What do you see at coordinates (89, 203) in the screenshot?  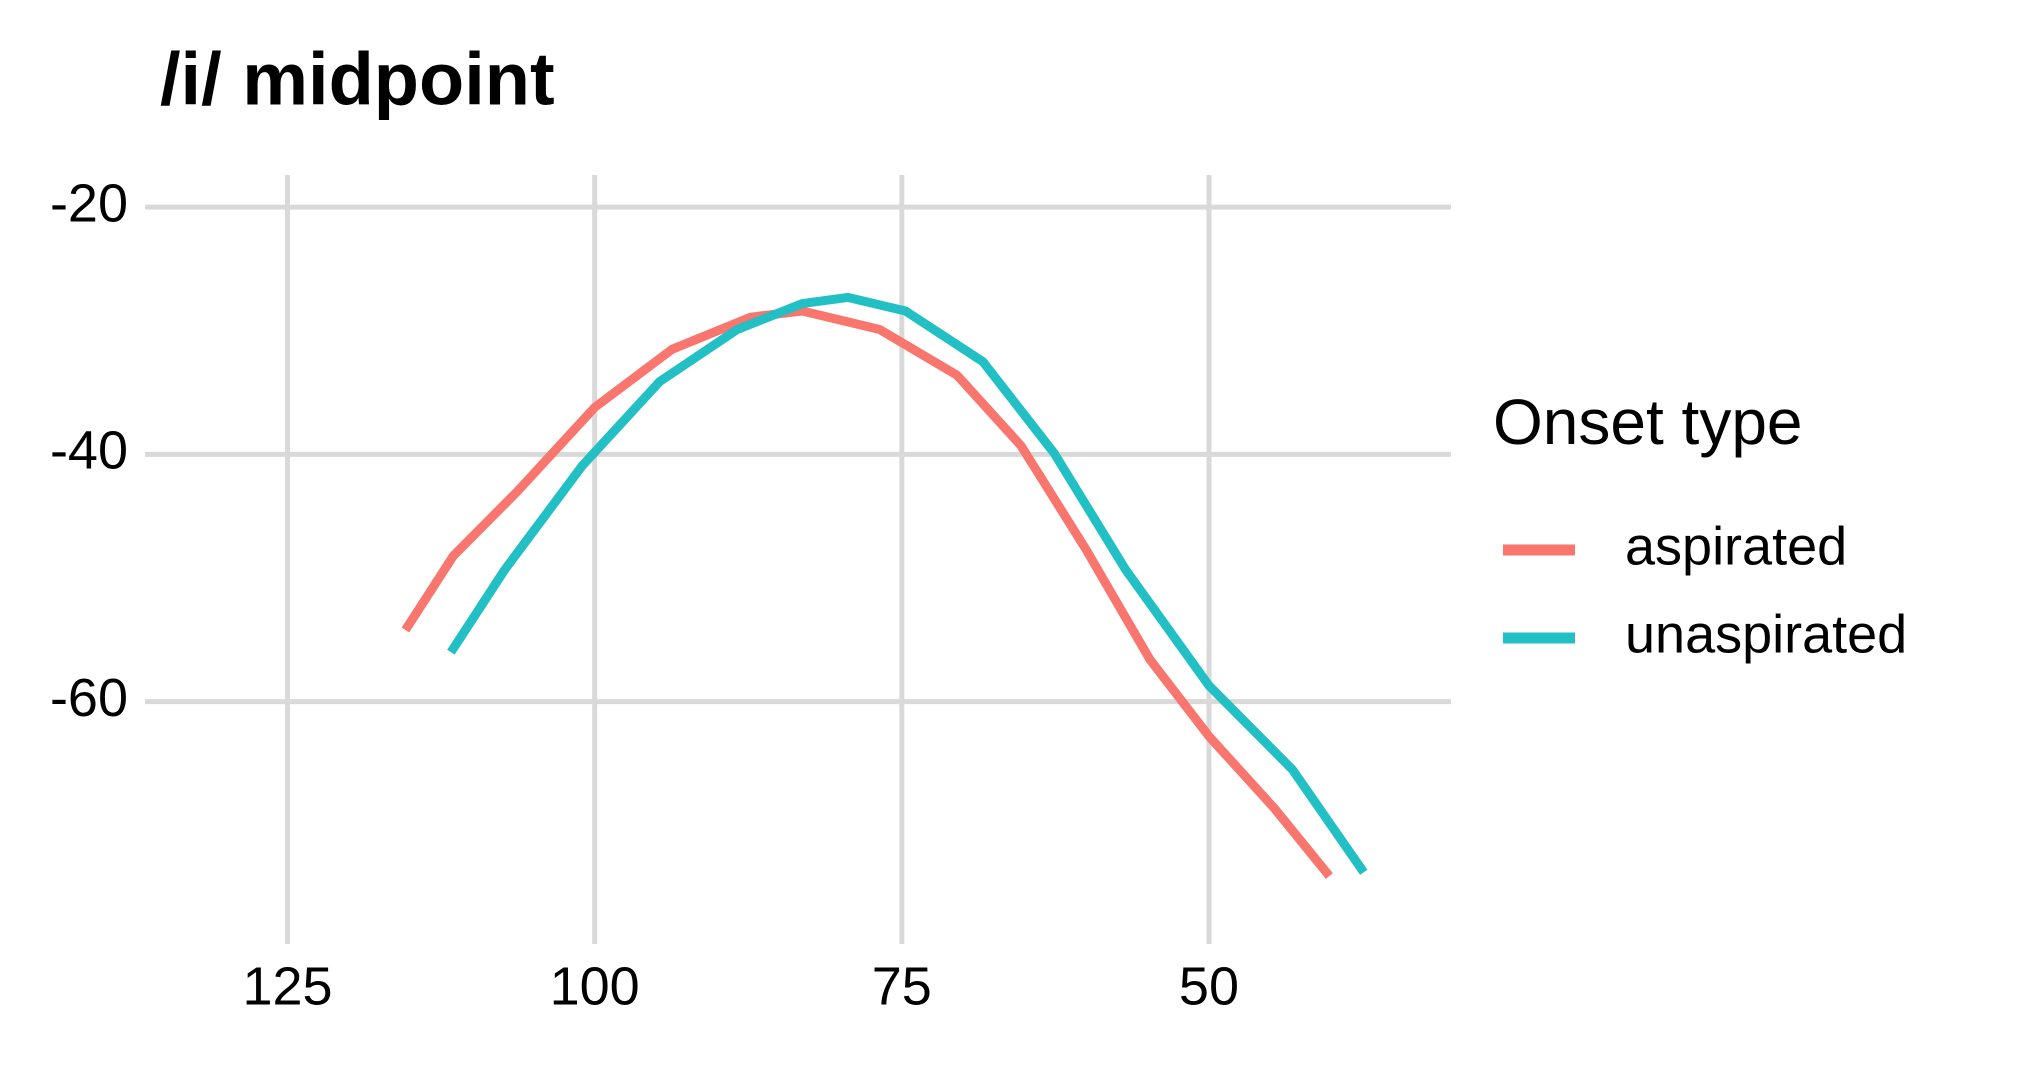 I see `y-tick-label: -20` at bounding box center [89, 203].